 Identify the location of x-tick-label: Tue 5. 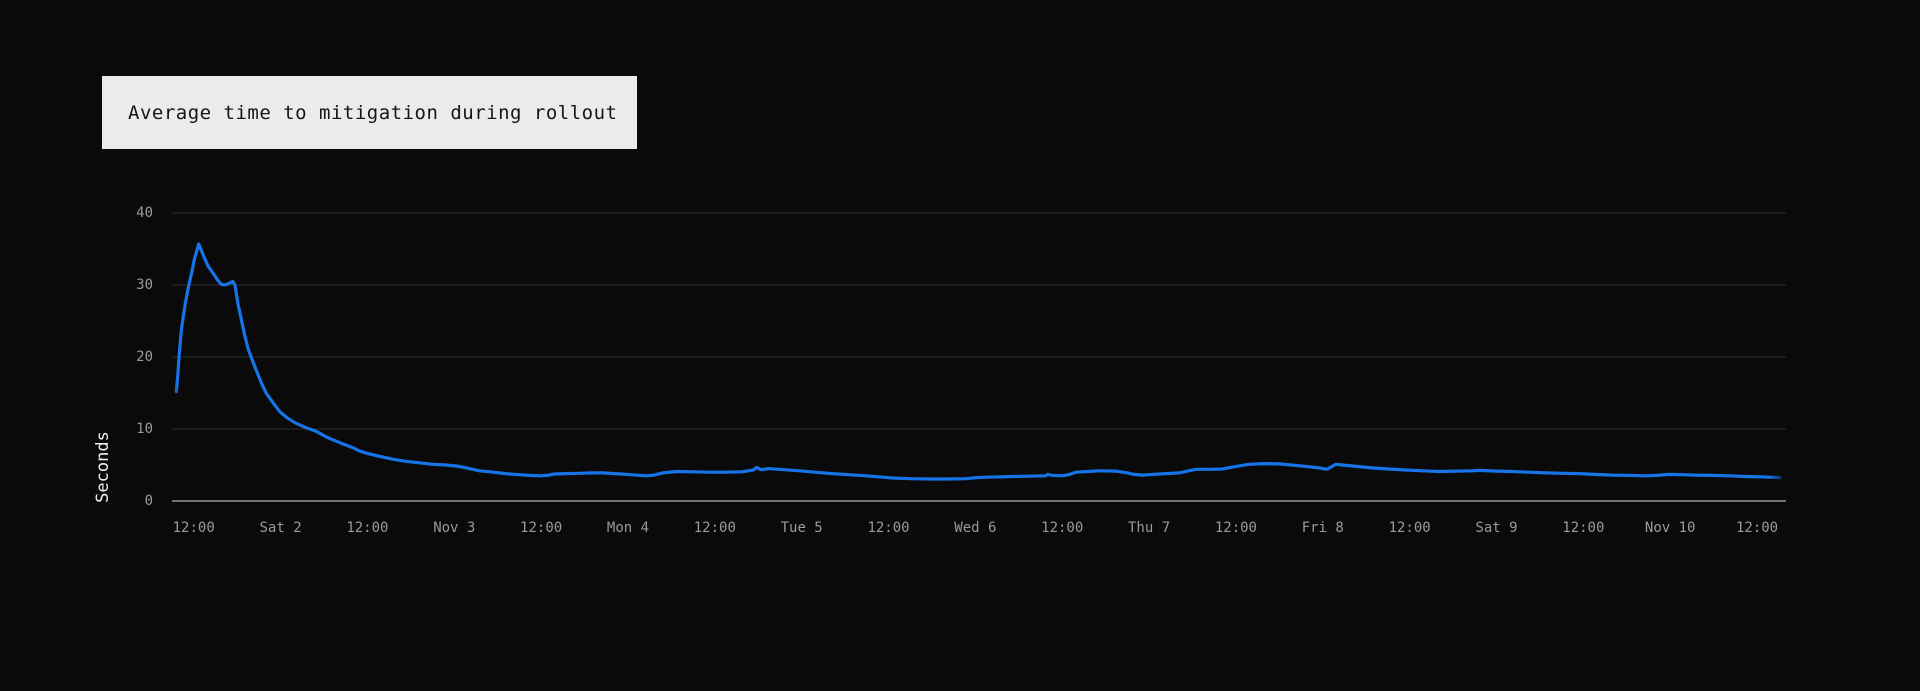
(801, 528).